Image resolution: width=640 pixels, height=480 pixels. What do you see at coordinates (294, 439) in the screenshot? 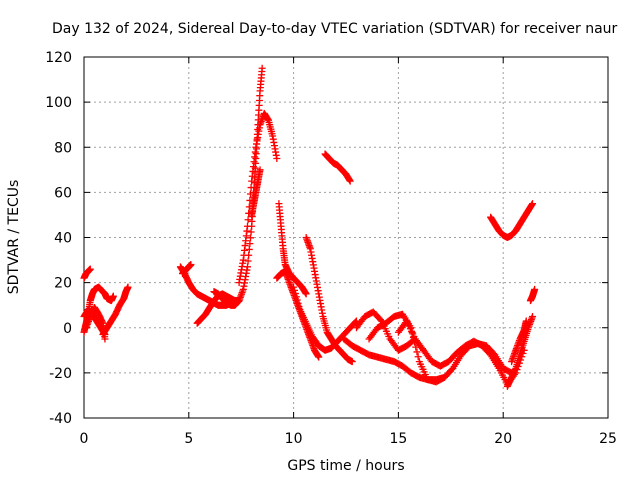
I see `x-tick-label: 10` at bounding box center [294, 439].